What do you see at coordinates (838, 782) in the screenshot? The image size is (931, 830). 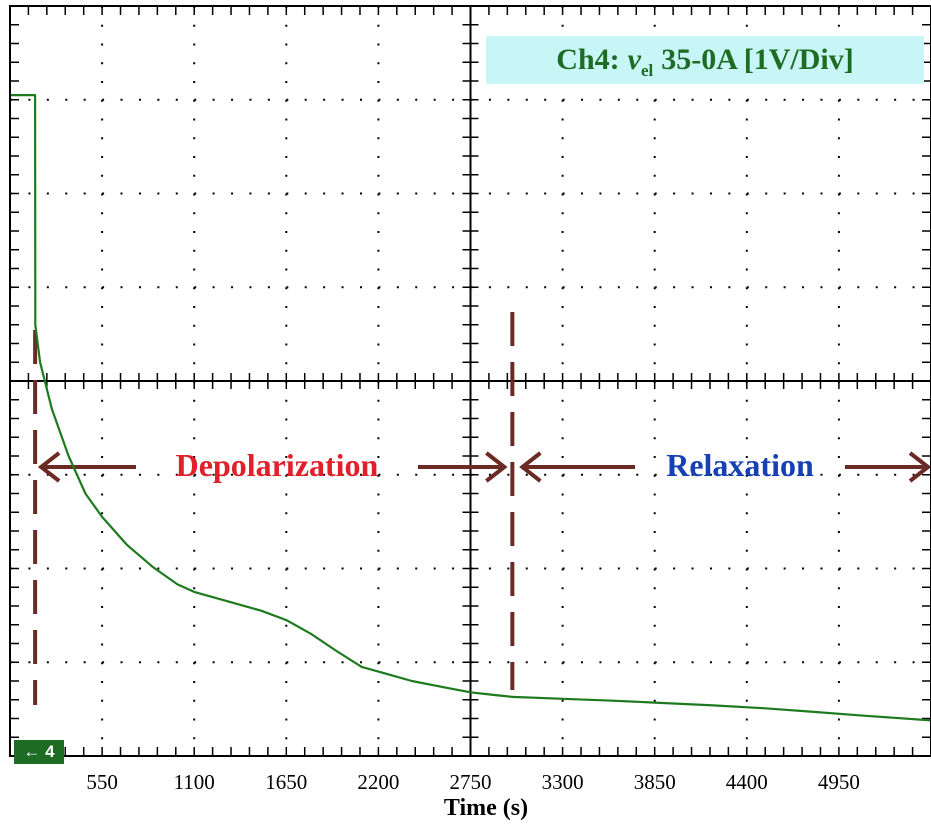 I see `x-tick-label: 4950` at bounding box center [838, 782].